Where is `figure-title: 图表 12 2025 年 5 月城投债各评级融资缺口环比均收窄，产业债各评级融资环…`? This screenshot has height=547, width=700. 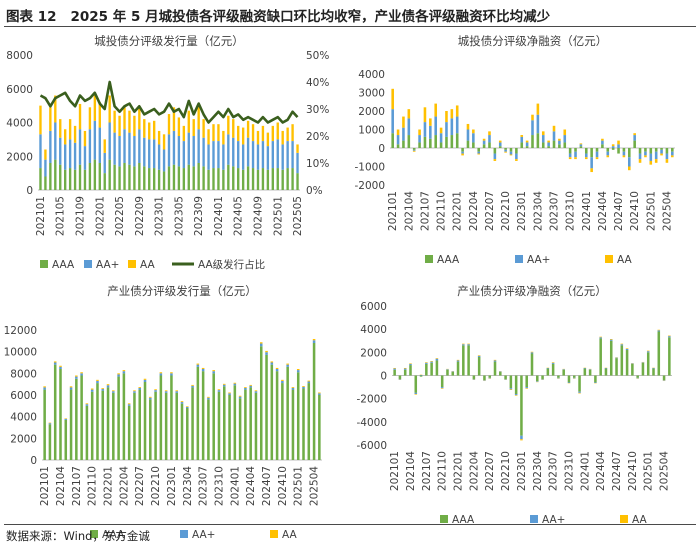
figure-title: 图表 12 2025 年 5 月城投债各评级融资缺口环比均收窄，产业债各评级融资环… is located at coordinates (278, 15).